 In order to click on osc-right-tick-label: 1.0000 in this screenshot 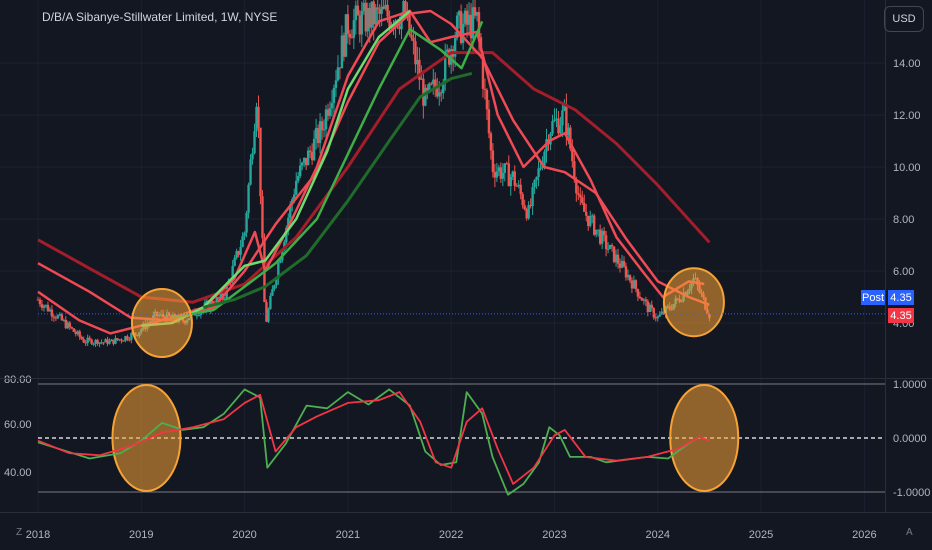, I will do `click(910, 385)`.